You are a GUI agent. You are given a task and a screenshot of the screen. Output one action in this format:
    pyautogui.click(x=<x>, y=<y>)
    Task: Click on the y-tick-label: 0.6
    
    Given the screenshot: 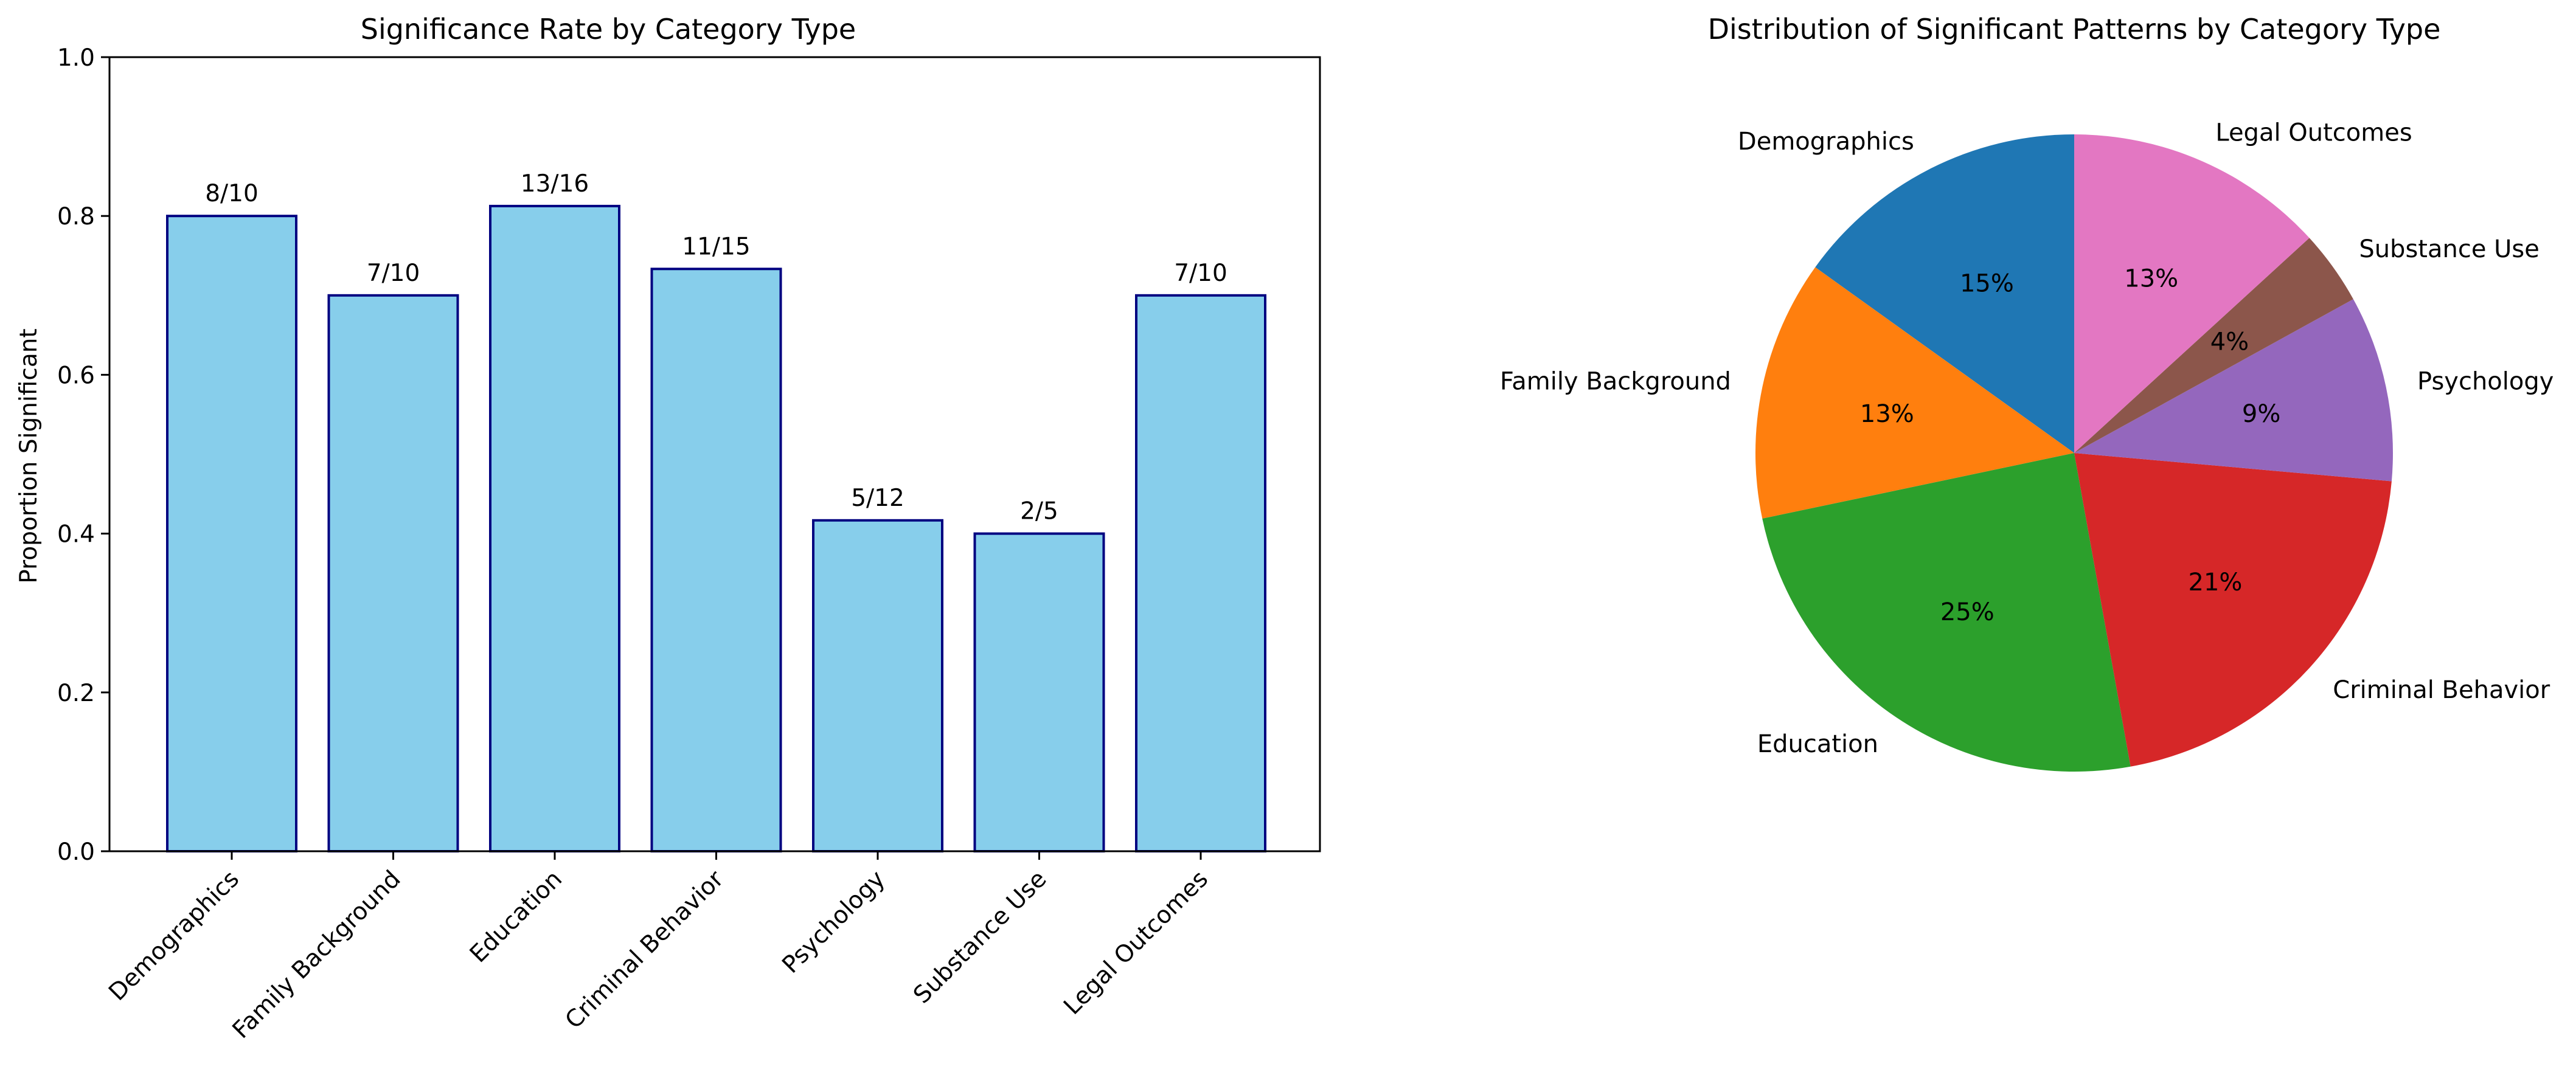 What is the action you would take?
    pyautogui.click(x=76, y=375)
    